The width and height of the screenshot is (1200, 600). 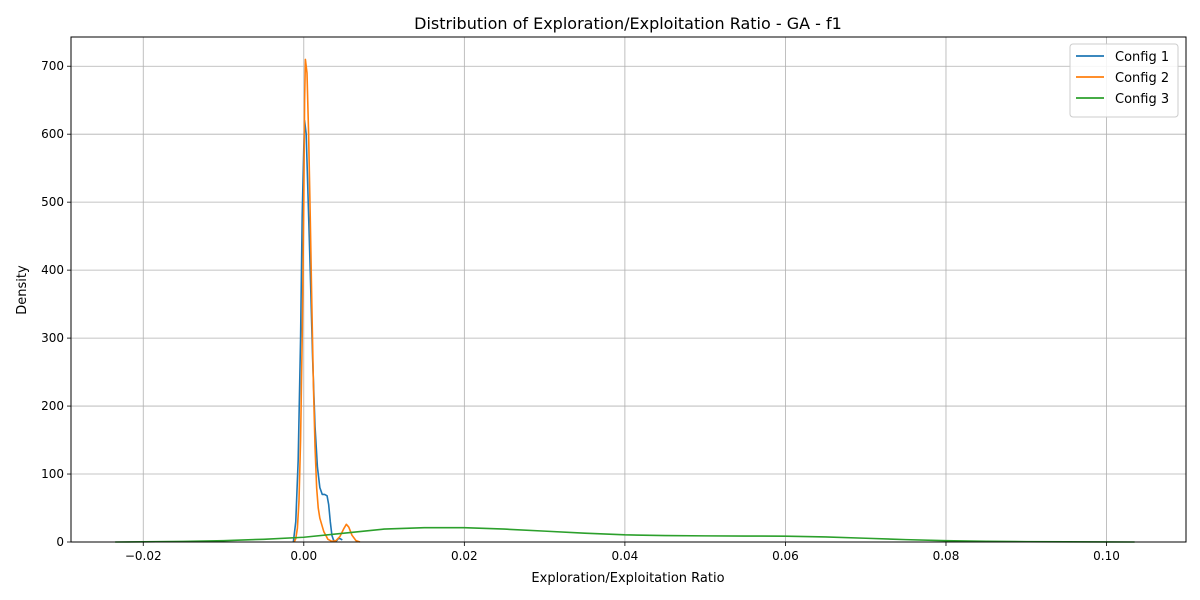 I want to click on legend-label: Config 1, so click(x=1142, y=57).